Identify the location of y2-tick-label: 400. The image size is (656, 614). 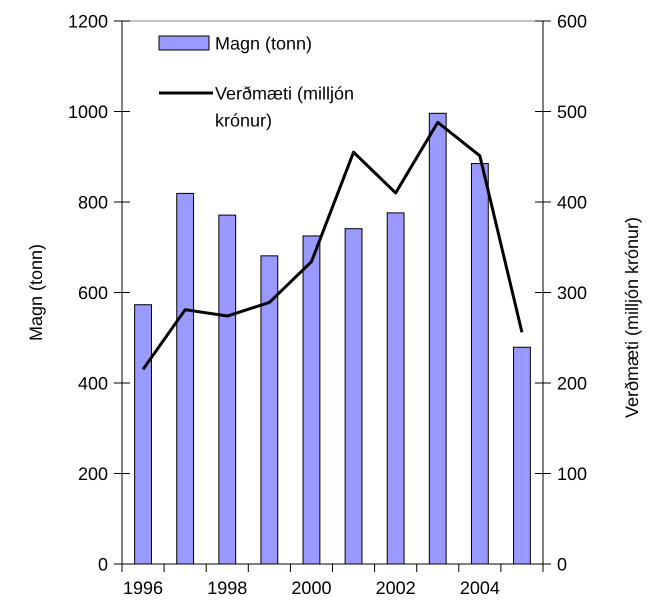
(572, 202).